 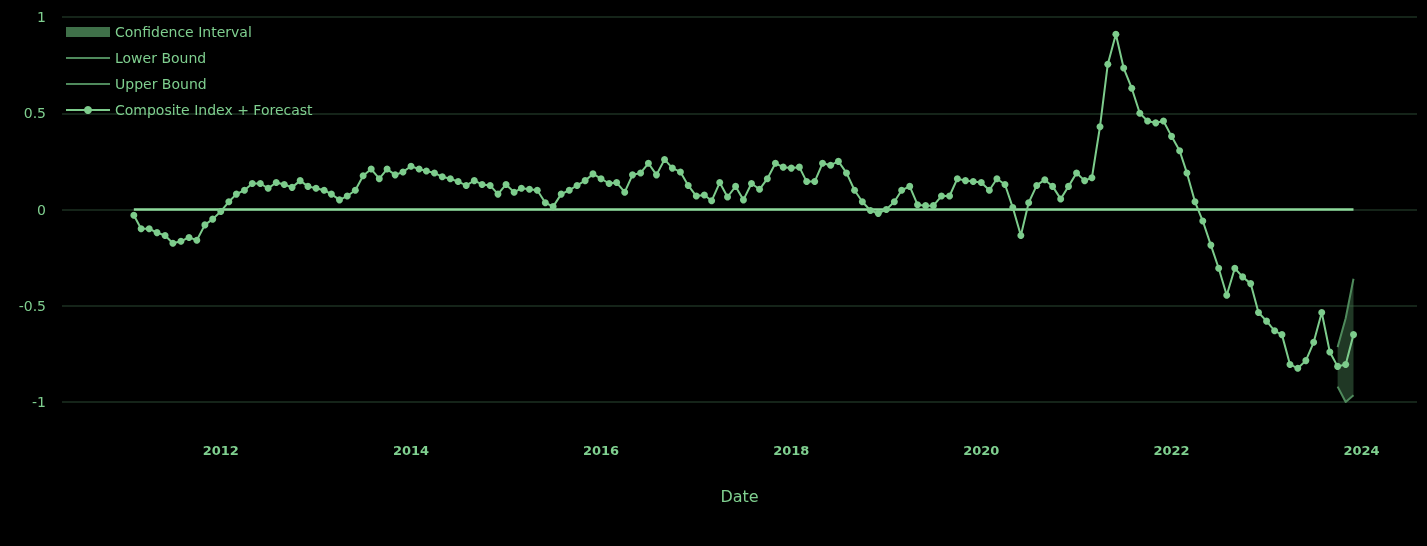 I want to click on y-tick-label: 0, so click(x=41, y=209).